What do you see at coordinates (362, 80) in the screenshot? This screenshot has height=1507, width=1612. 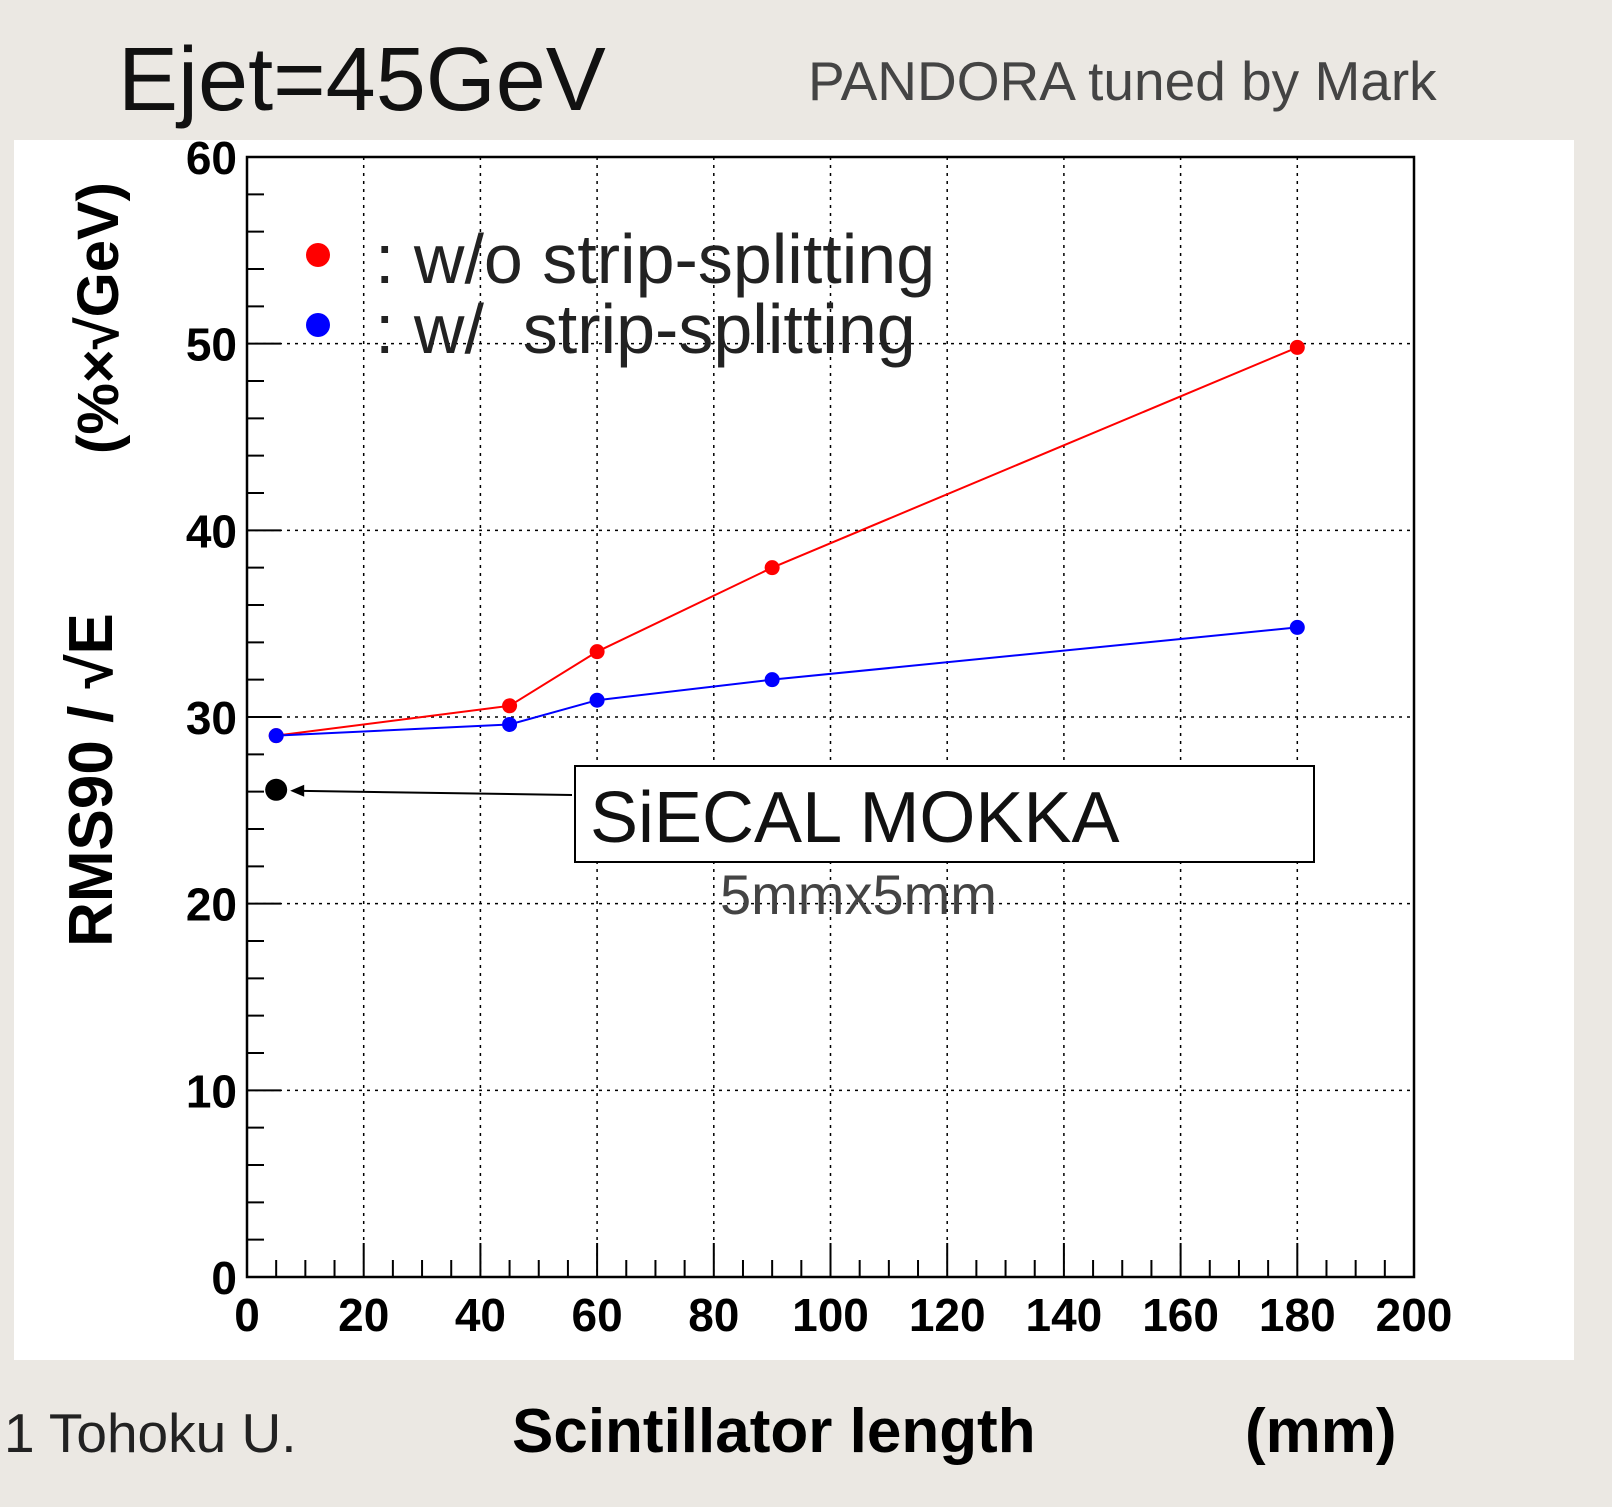 I see `chart-title: Ejet=45GeV` at bounding box center [362, 80].